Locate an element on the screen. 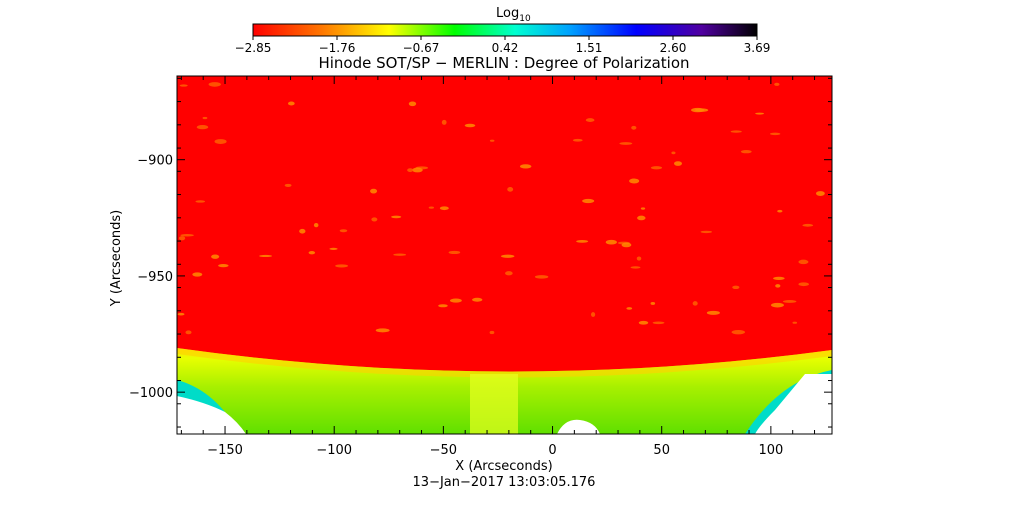 This screenshot has width=1009, height=512. y-axis-label: Y (Arcseconds) is located at coordinates (116, 258).